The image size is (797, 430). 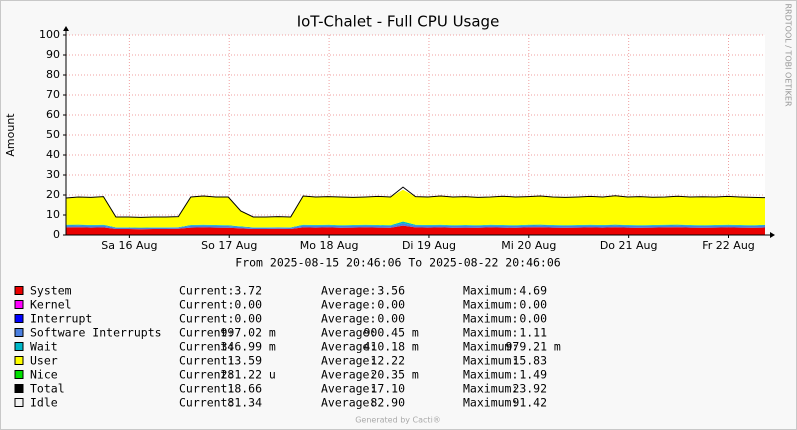 What do you see at coordinates (53, 134) in the screenshot?
I see `y-tick-label: 50` at bounding box center [53, 134].